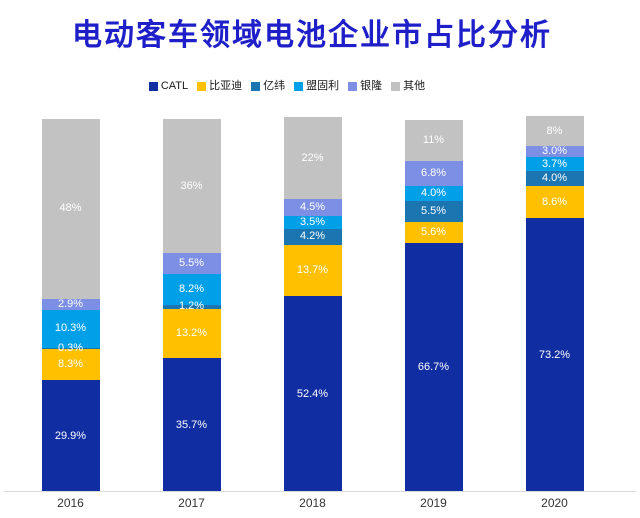  I want to click on bar-segment-label: 4.5%, so click(312, 207).